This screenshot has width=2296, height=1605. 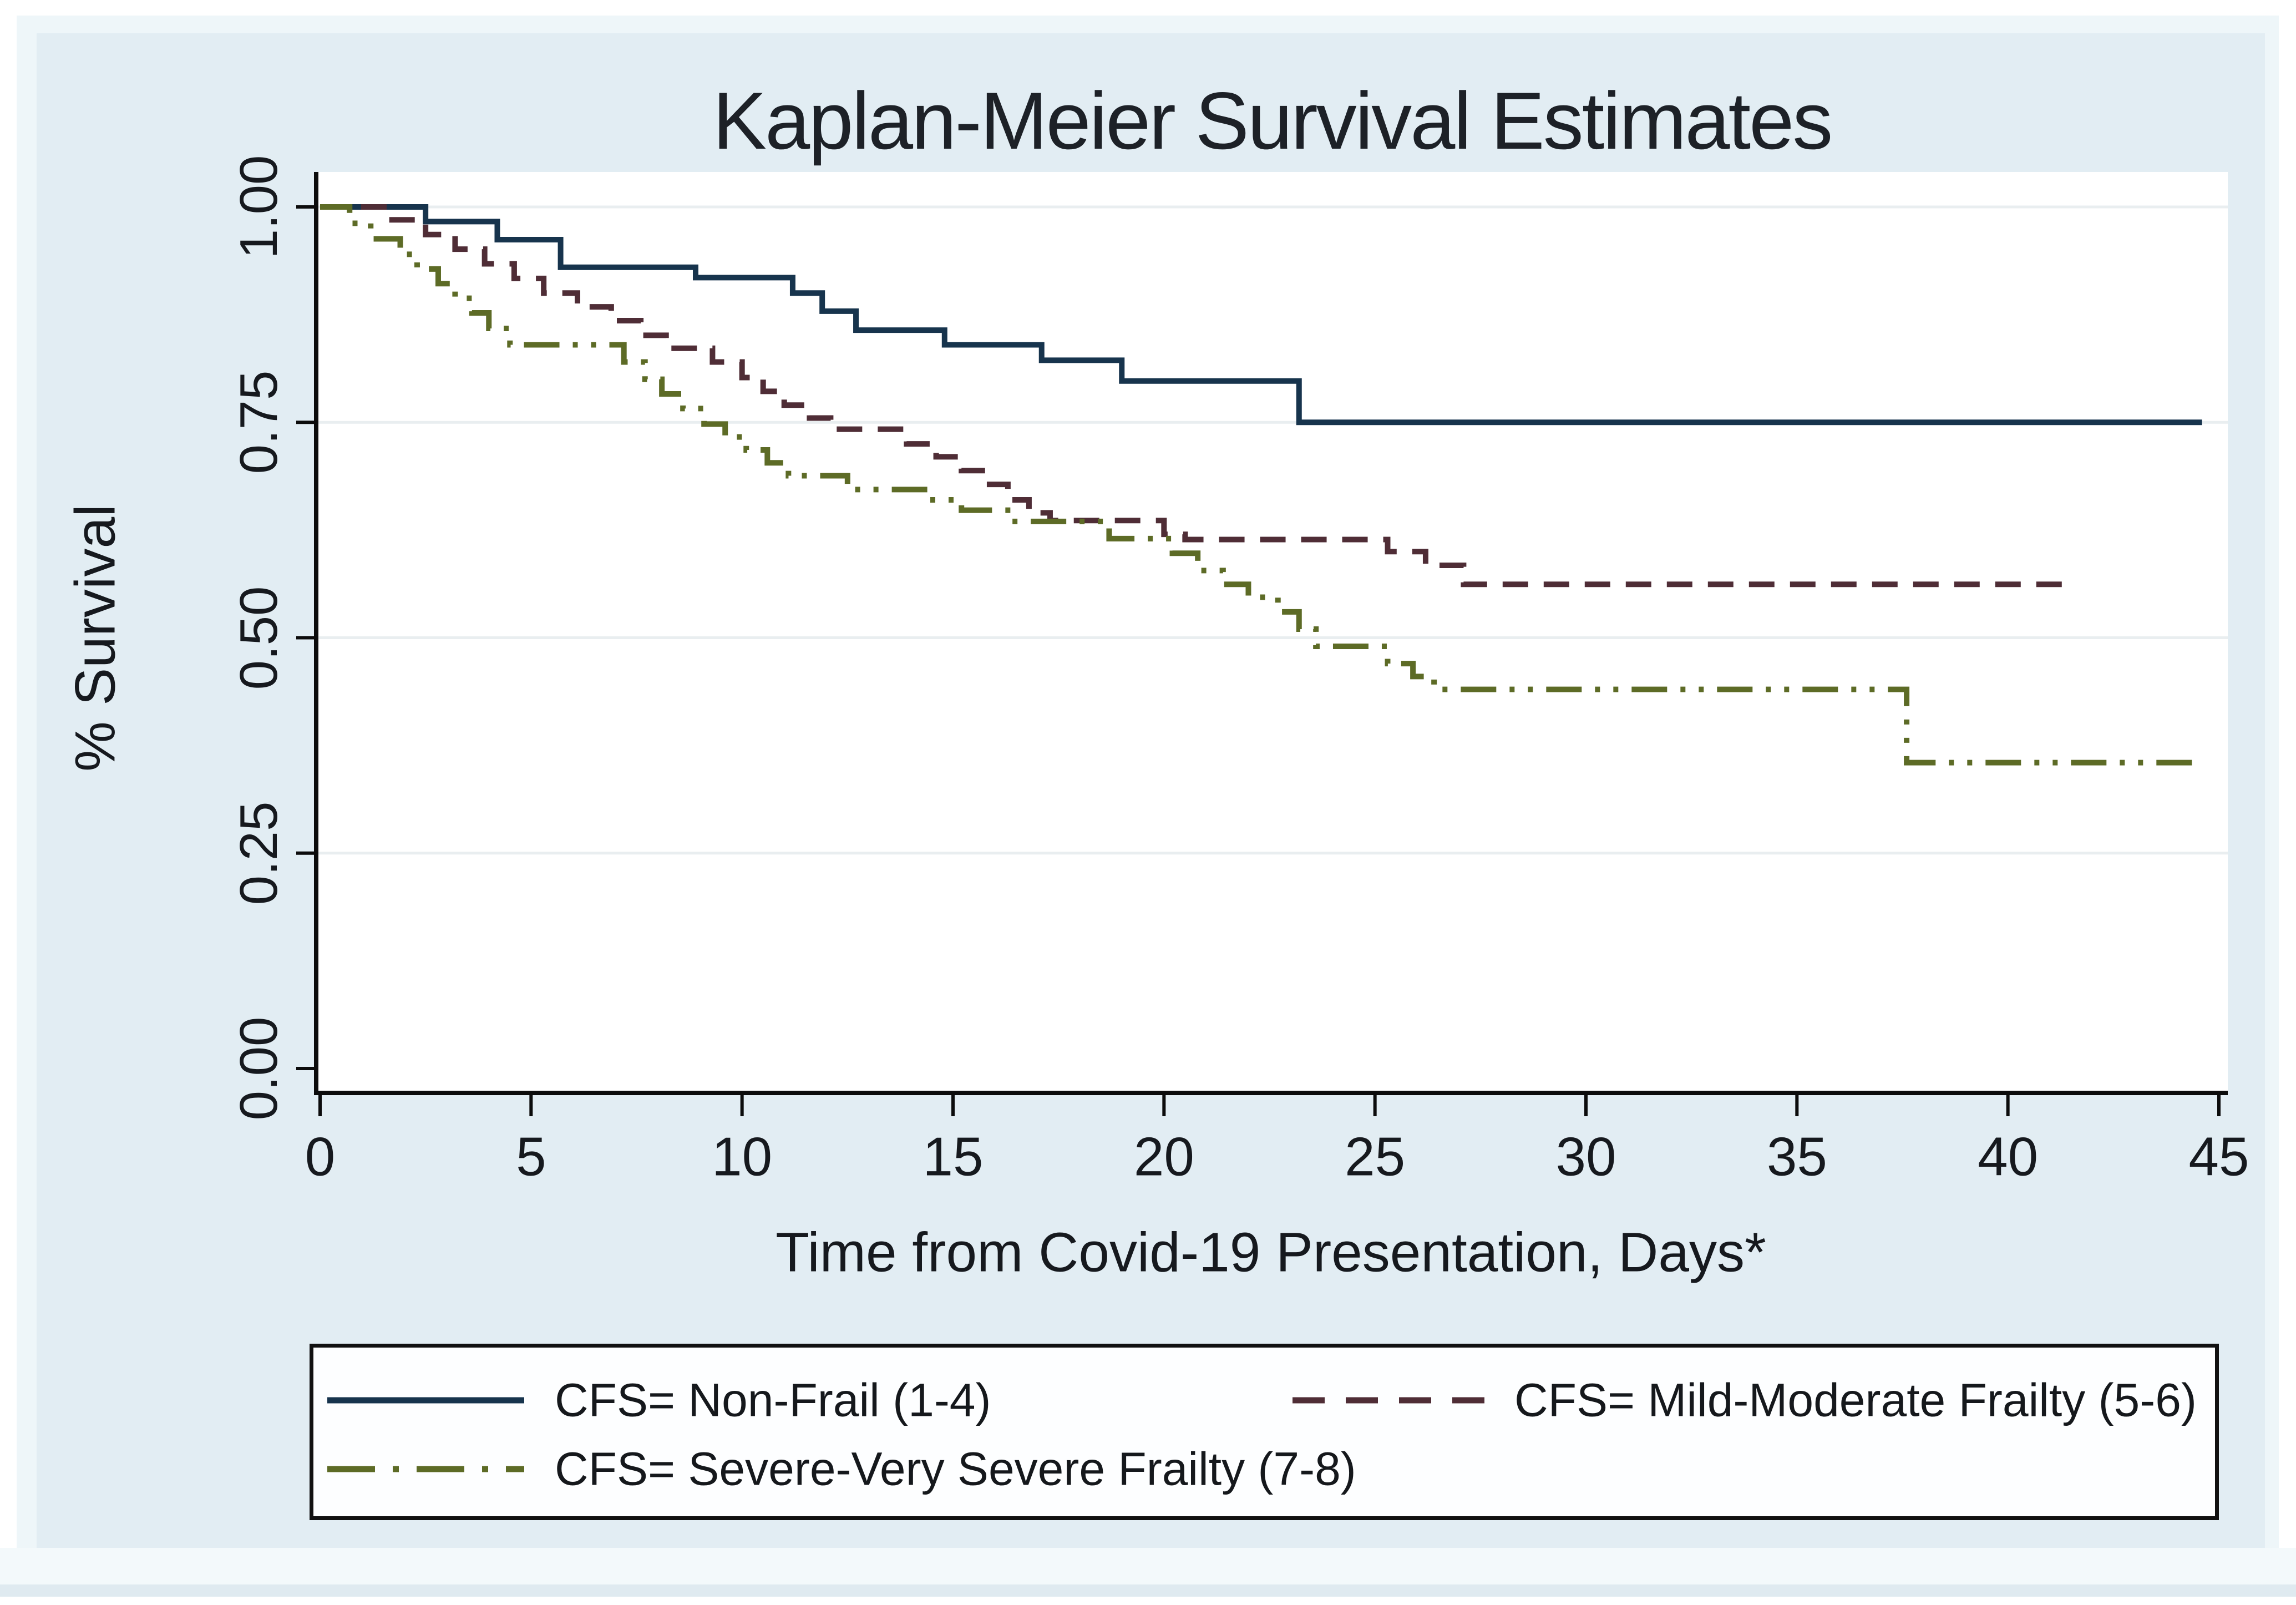 What do you see at coordinates (1148, 1591) in the screenshot?
I see `bottom-edge-strip` at bounding box center [1148, 1591].